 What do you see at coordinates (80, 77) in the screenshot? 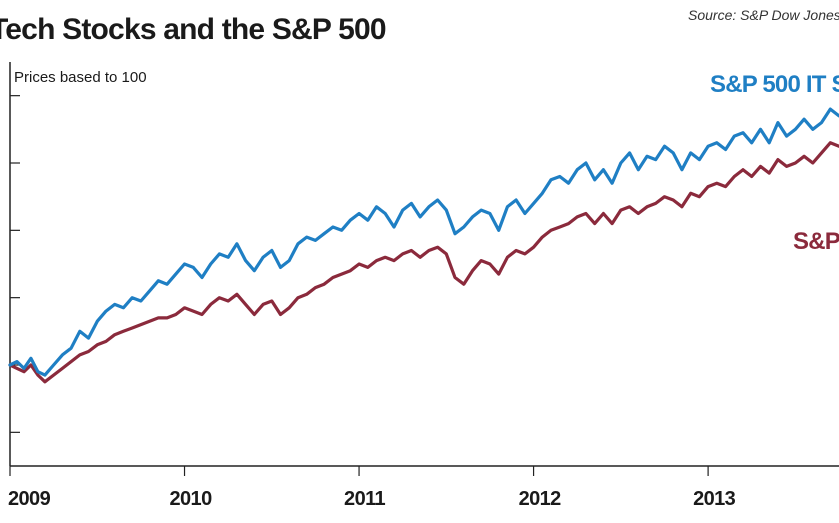
I see `y-axis-label: Prices based to 100` at bounding box center [80, 77].